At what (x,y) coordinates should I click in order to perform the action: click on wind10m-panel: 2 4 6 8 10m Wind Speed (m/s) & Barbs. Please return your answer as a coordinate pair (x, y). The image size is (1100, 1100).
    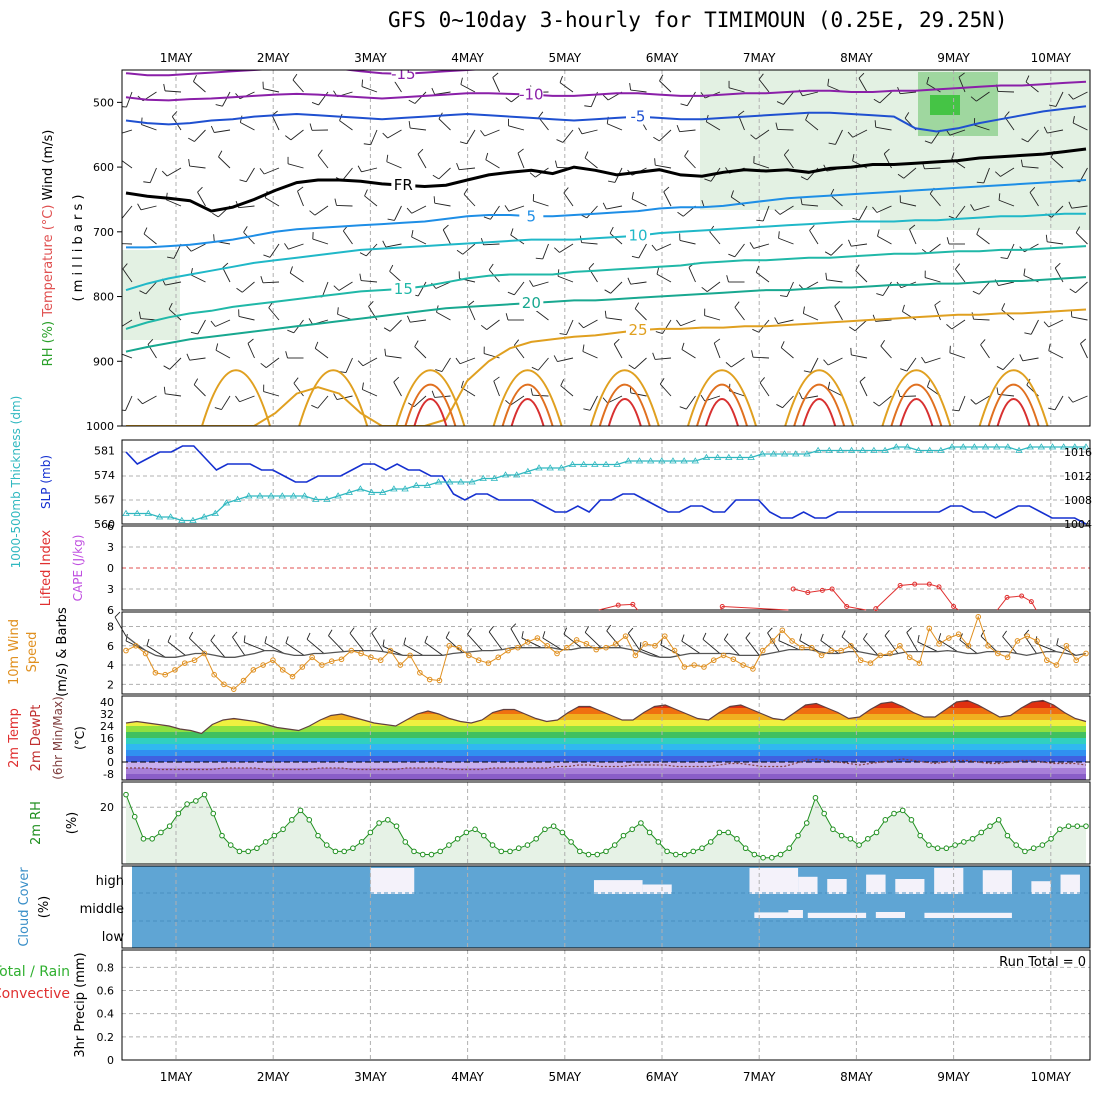
    Looking at the image, I should click on (549, 652).